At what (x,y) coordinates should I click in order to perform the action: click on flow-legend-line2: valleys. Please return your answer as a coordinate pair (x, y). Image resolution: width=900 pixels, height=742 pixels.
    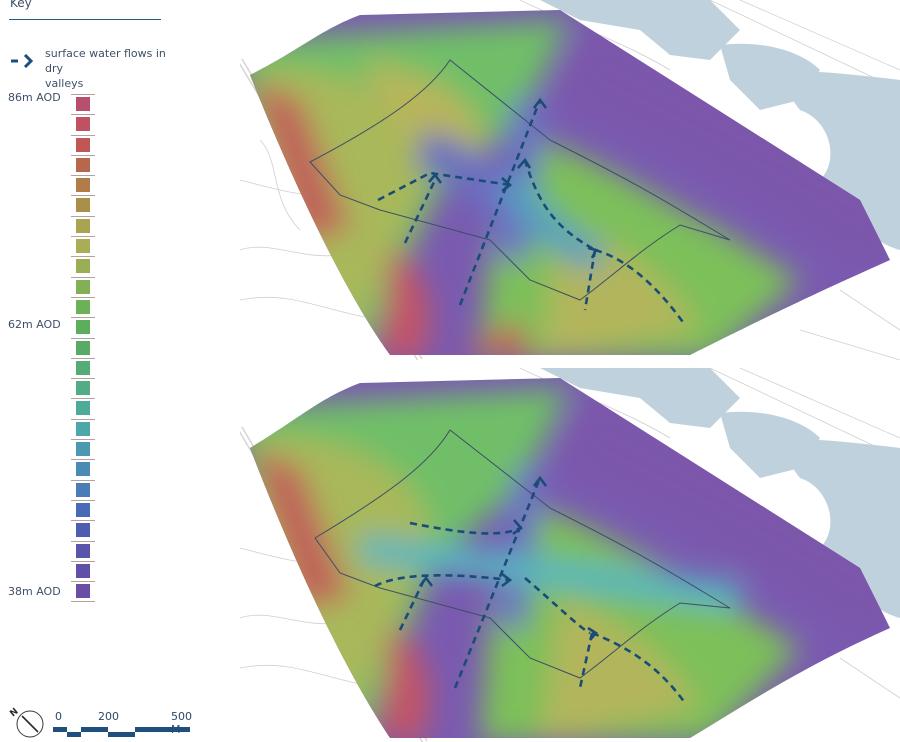
    Looking at the image, I should click on (64, 83).